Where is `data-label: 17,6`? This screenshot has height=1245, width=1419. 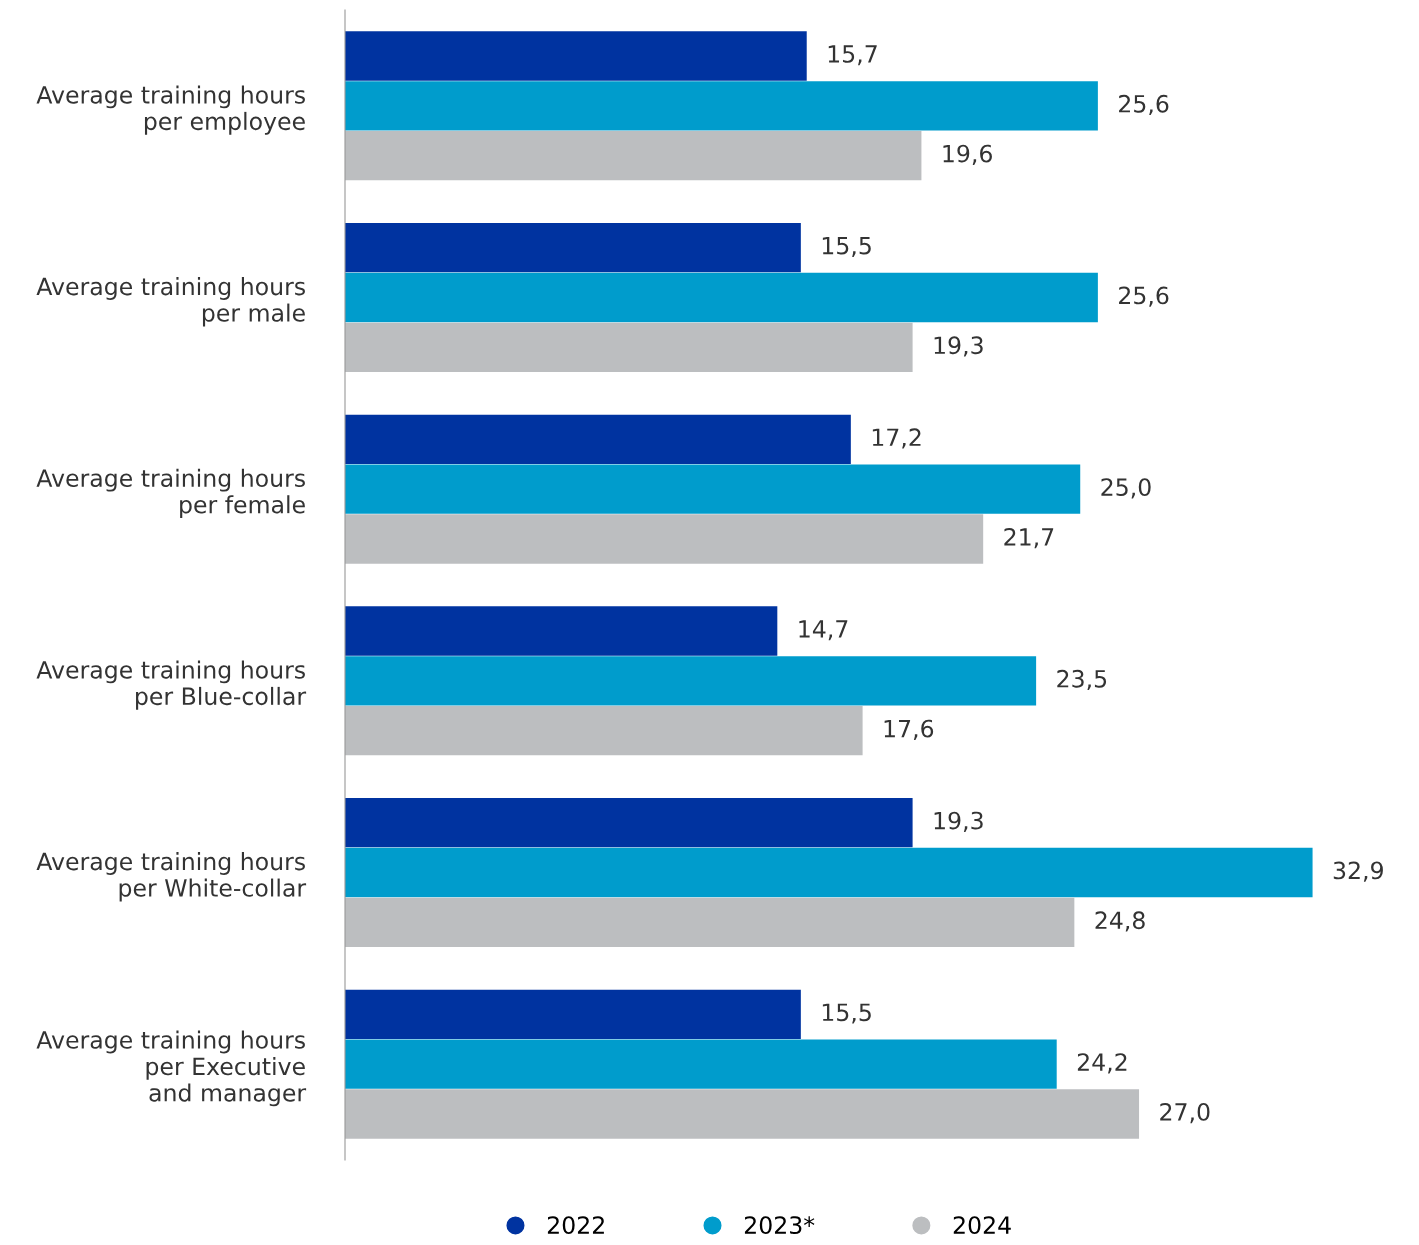 data-label: 17,6 is located at coordinates (909, 729).